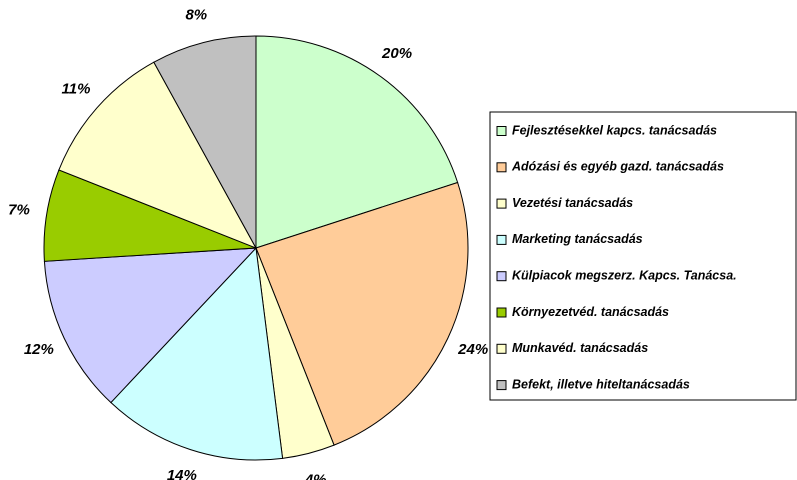 The height and width of the screenshot is (480, 797). I want to click on slice-label: 24%, so click(472, 349).